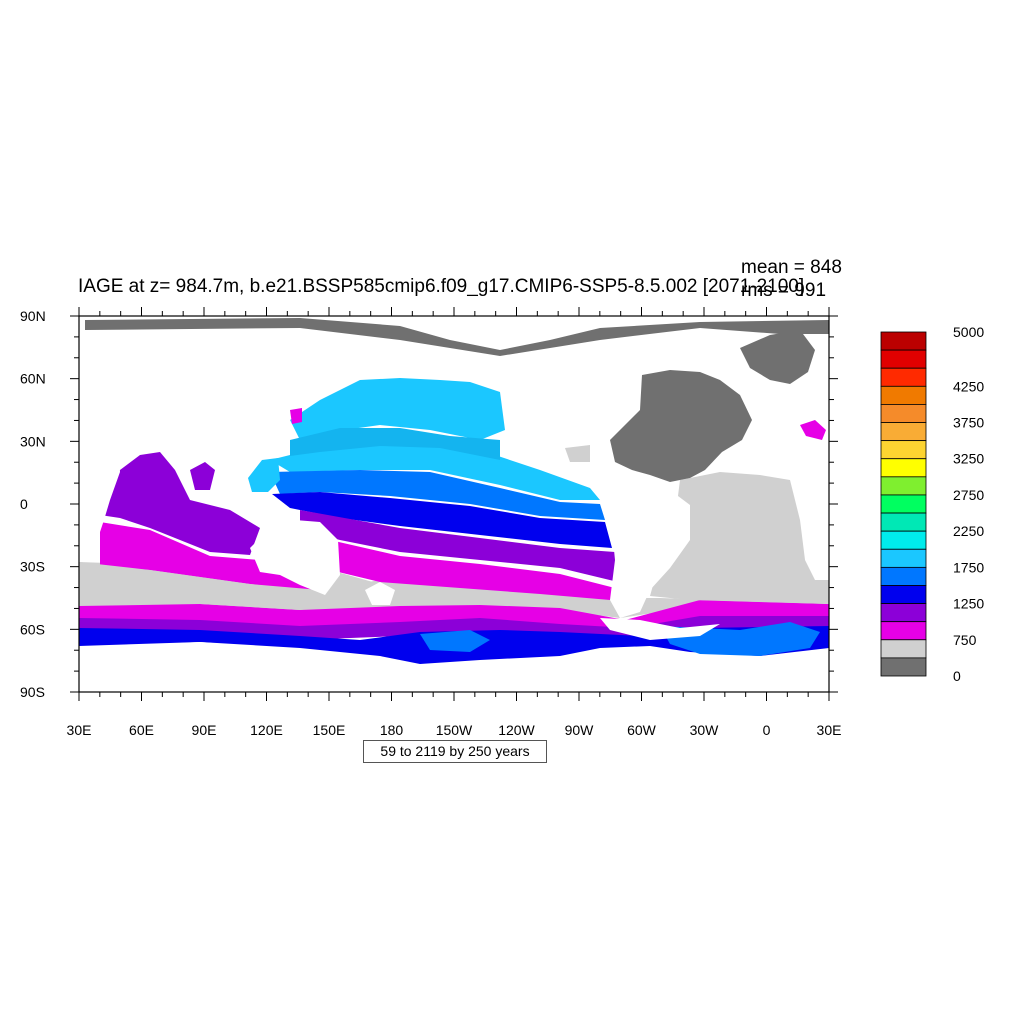 This screenshot has width=1024, height=1024. I want to click on indian-ocean-magenta, so click(210, 556).